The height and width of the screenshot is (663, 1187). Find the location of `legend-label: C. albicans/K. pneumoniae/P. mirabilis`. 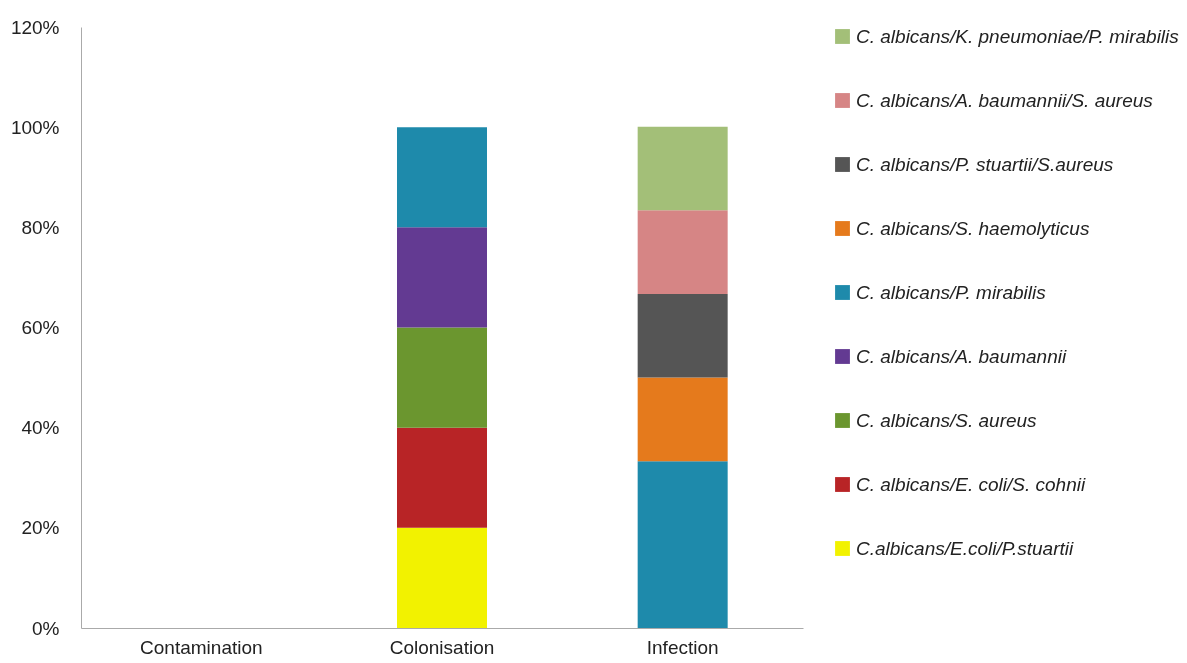

legend-label: C. albicans/K. pneumoniae/P. mirabilis is located at coordinates (1018, 36).